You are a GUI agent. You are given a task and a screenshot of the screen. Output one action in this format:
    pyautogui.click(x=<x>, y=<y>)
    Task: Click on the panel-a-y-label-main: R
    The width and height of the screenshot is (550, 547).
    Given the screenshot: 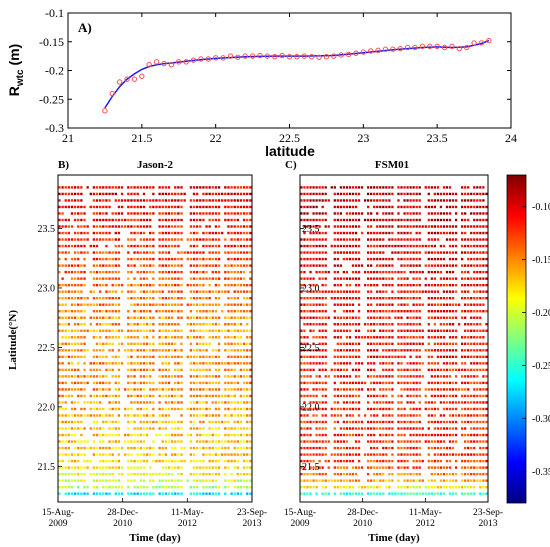 What is the action you would take?
    pyautogui.click(x=14, y=91)
    